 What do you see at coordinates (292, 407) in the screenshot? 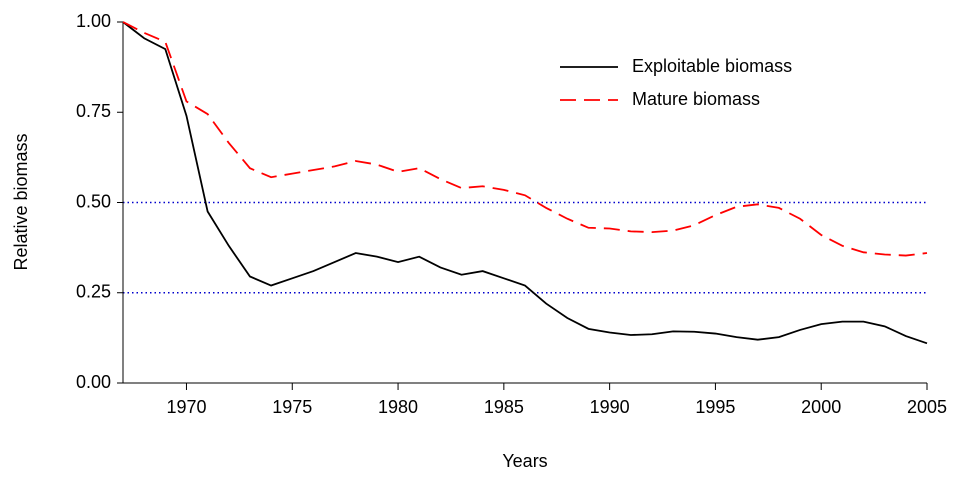
I see `x-tick-label: 1975` at bounding box center [292, 407].